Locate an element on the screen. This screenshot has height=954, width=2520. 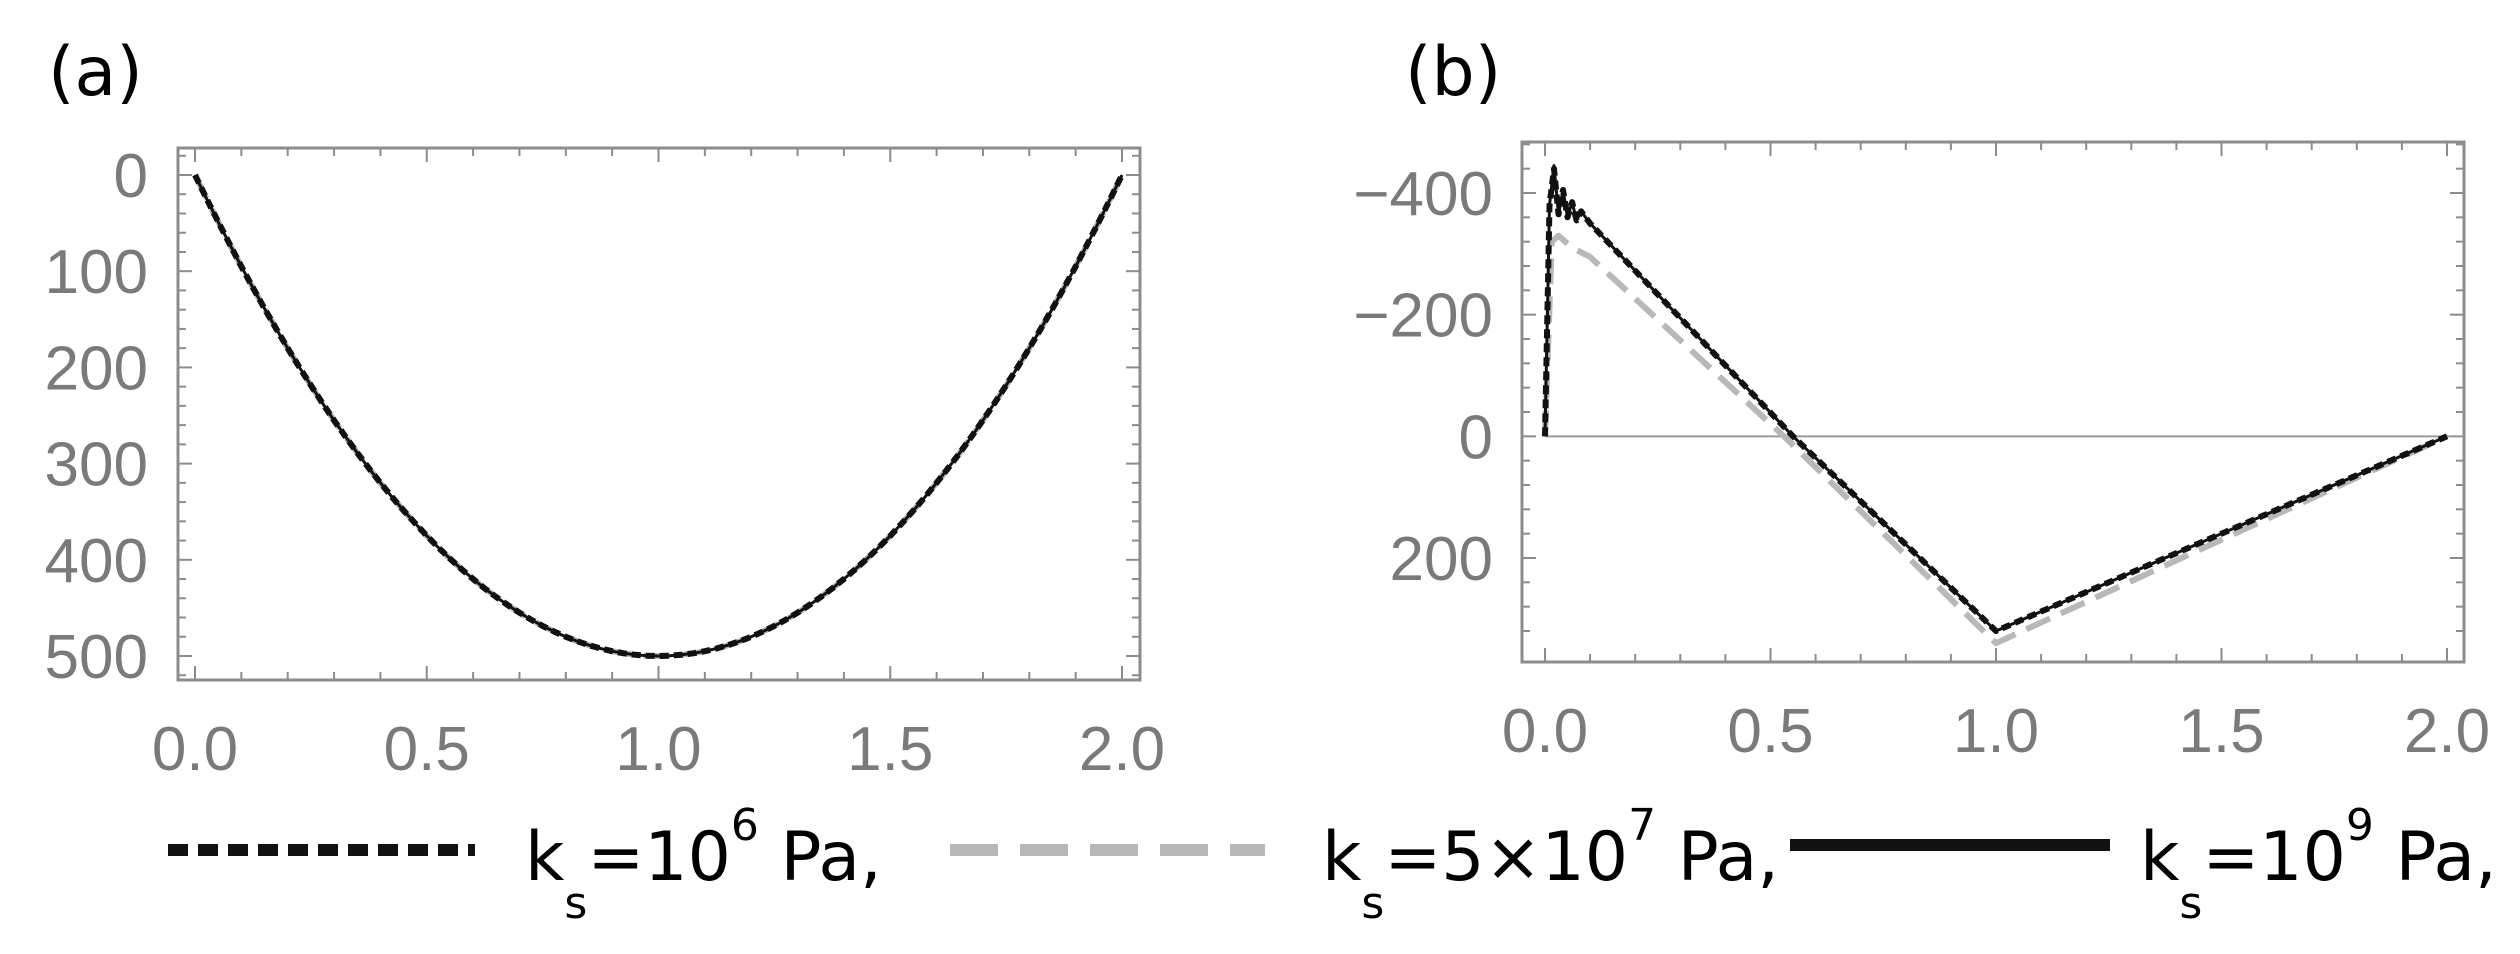
legend: ks=106 Pa, ks=5×107 Pa, ks=109 Pa, is located at coordinates (1332, 864).